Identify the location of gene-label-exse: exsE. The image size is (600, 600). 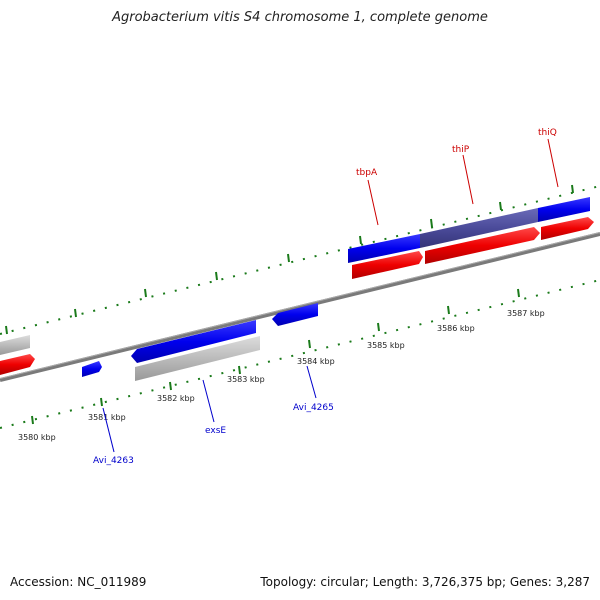
(215, 431).